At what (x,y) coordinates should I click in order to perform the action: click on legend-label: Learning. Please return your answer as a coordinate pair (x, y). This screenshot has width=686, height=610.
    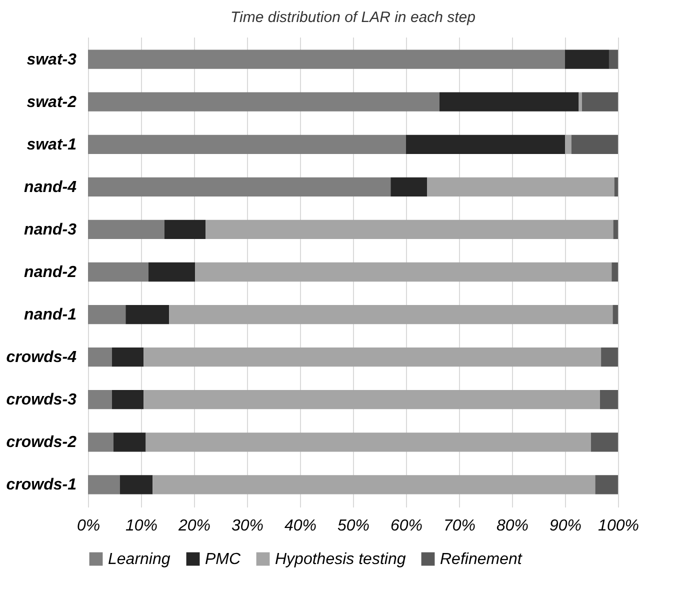
    Looking at the image, I should click on (139, 559).